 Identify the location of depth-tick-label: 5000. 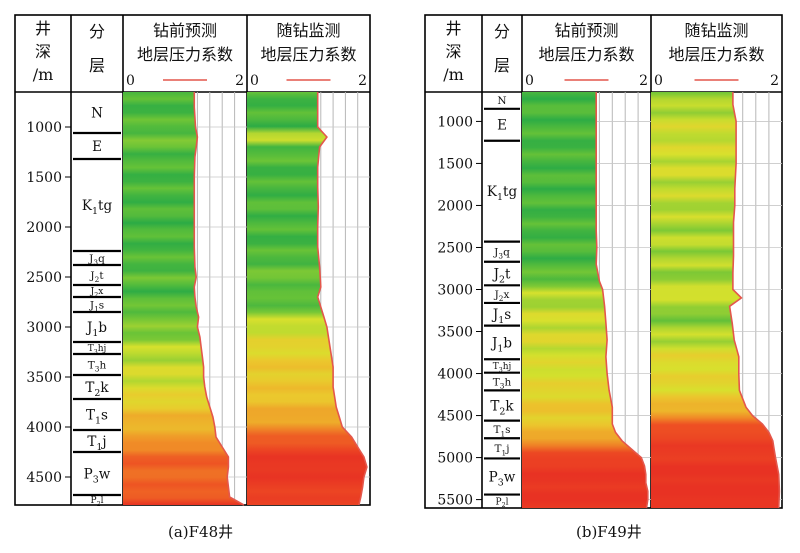
(455, 459).